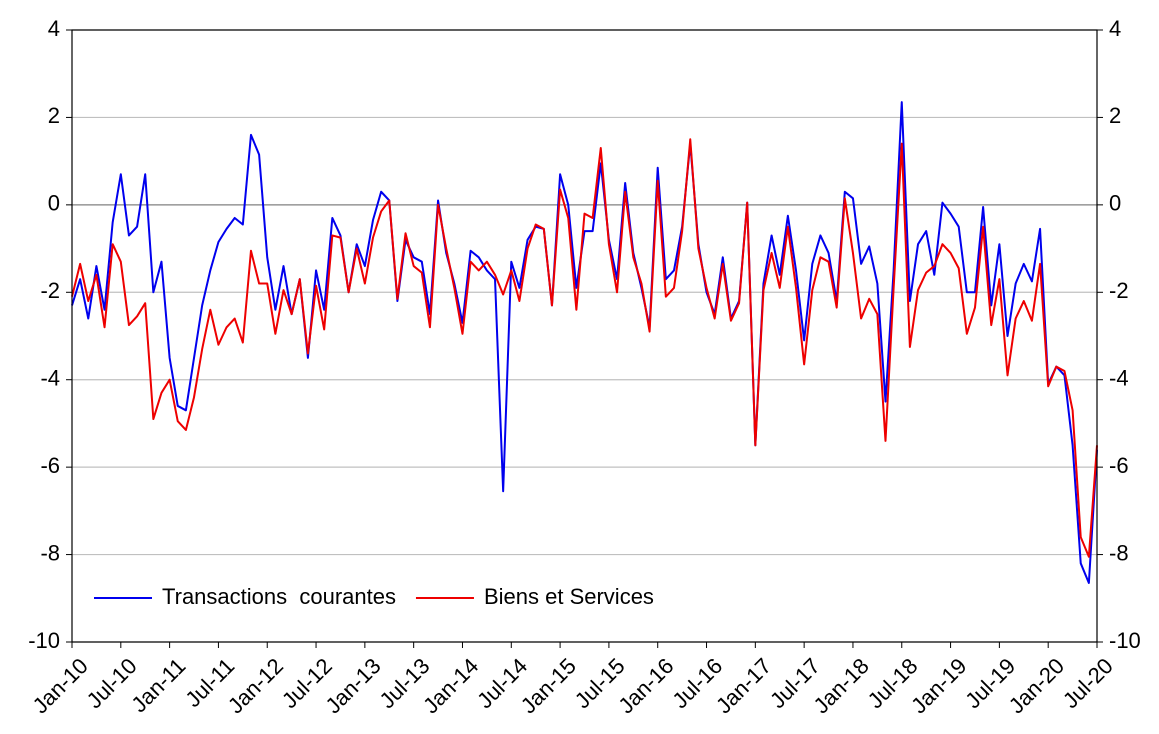 This screenshot has height=734, width=1159. I want to click on y2-tick-label: -6, so click(1119, 465).